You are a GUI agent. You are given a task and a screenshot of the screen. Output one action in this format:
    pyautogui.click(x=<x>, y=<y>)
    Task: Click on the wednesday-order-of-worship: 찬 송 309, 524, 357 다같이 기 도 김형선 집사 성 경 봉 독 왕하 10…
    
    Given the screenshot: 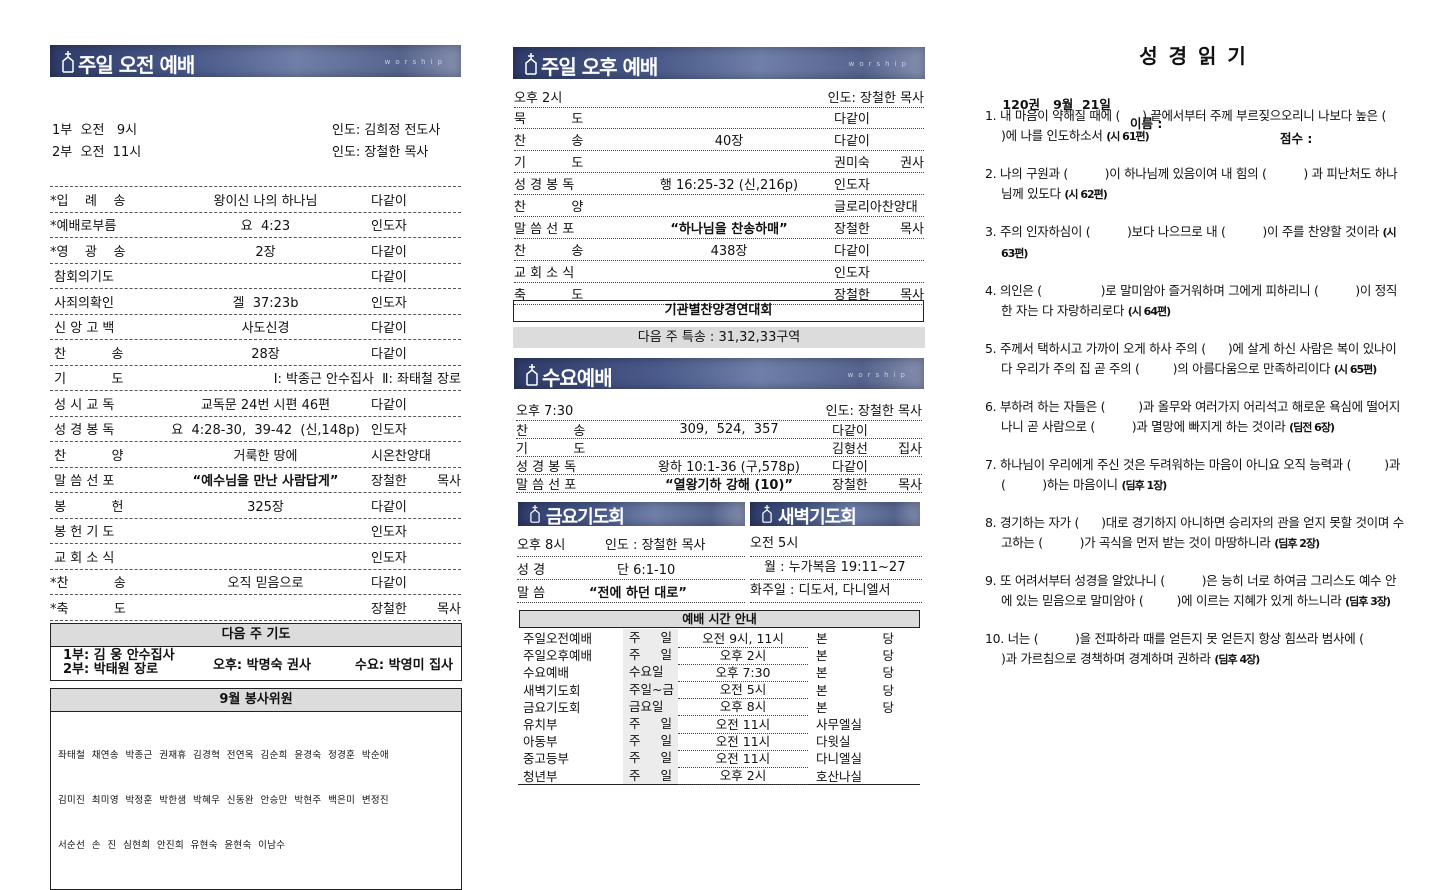 What is the action you would take?
    pyautogui.click(x=719, y=457)
    